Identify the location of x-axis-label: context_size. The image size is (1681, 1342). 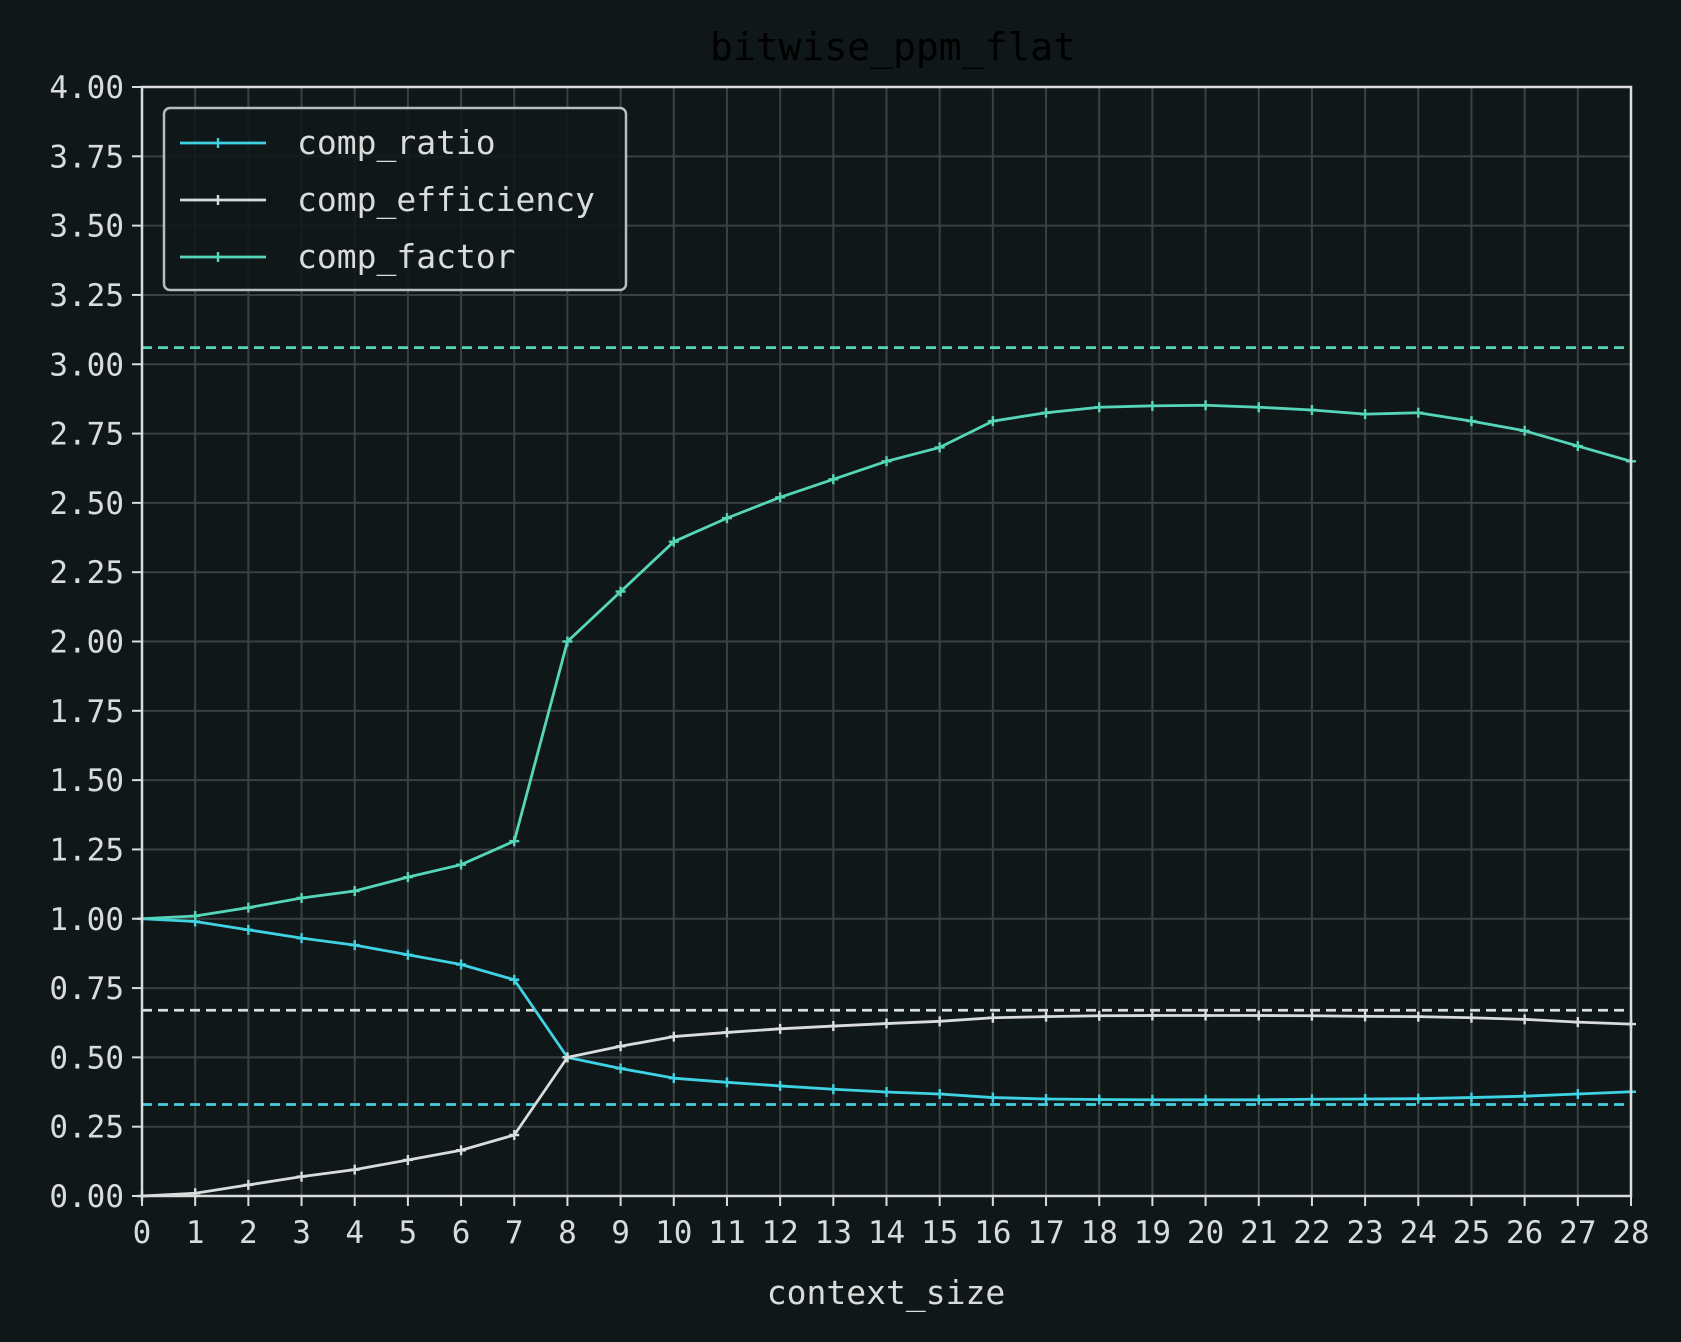
(886, 1293).